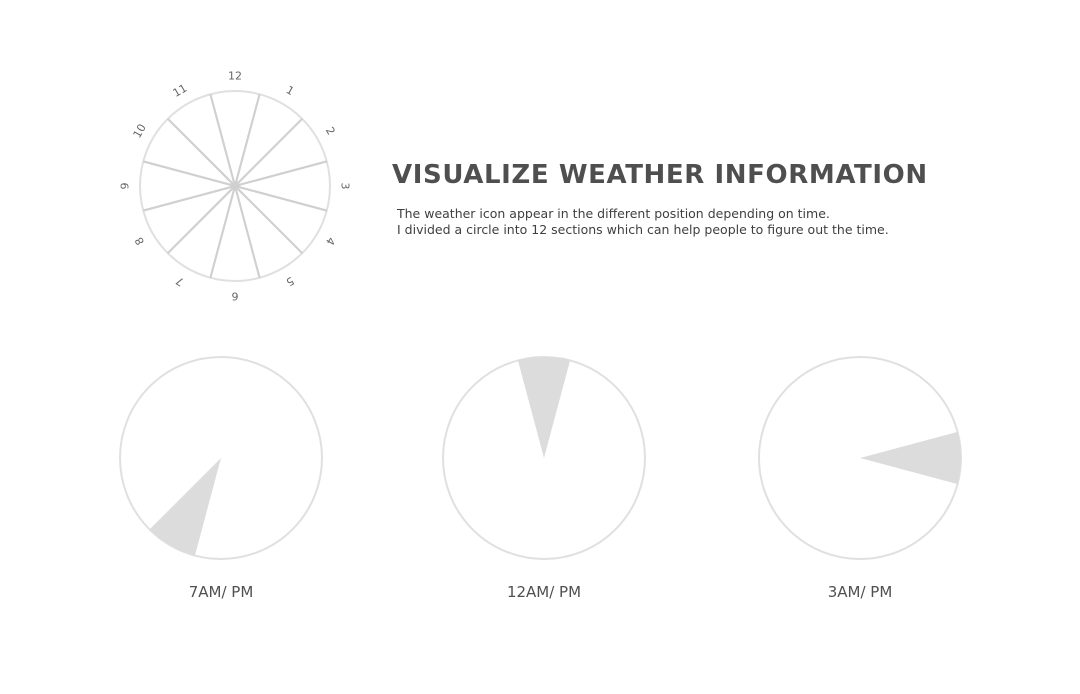  I want to click on hour-label: 4, so click(330, 241).